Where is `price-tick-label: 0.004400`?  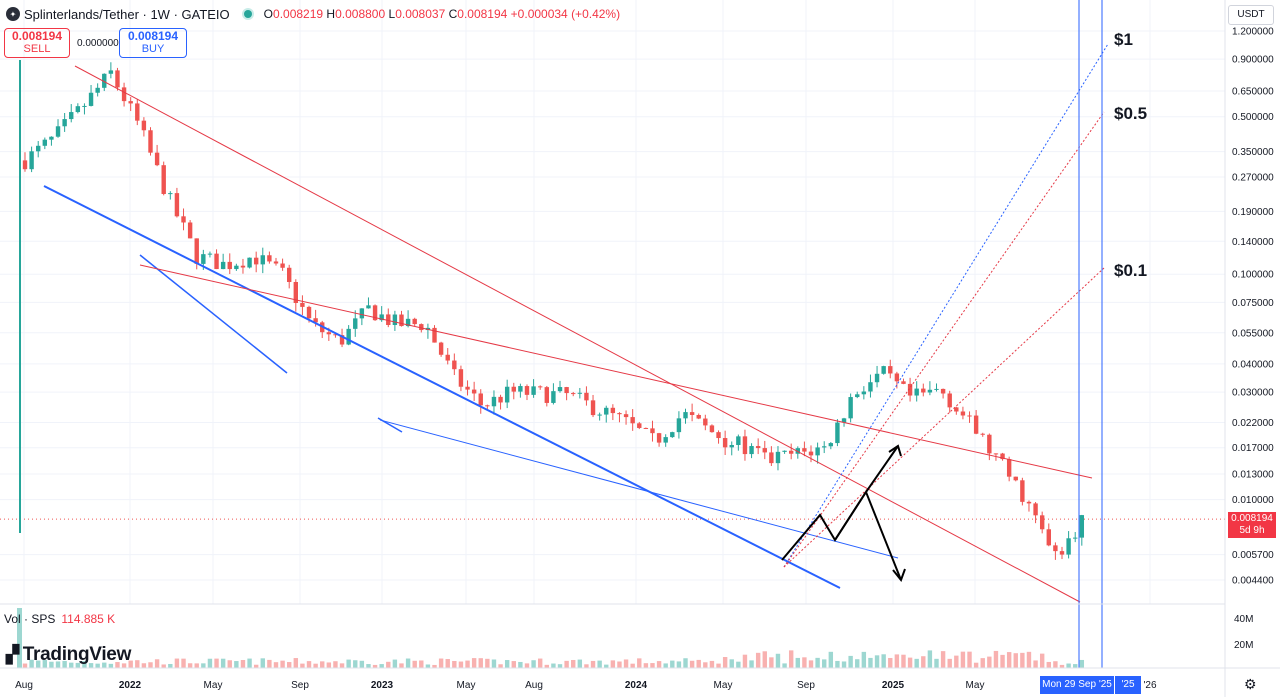
price-tick-label: 0.004400 is located at coordinates (1253, 581).